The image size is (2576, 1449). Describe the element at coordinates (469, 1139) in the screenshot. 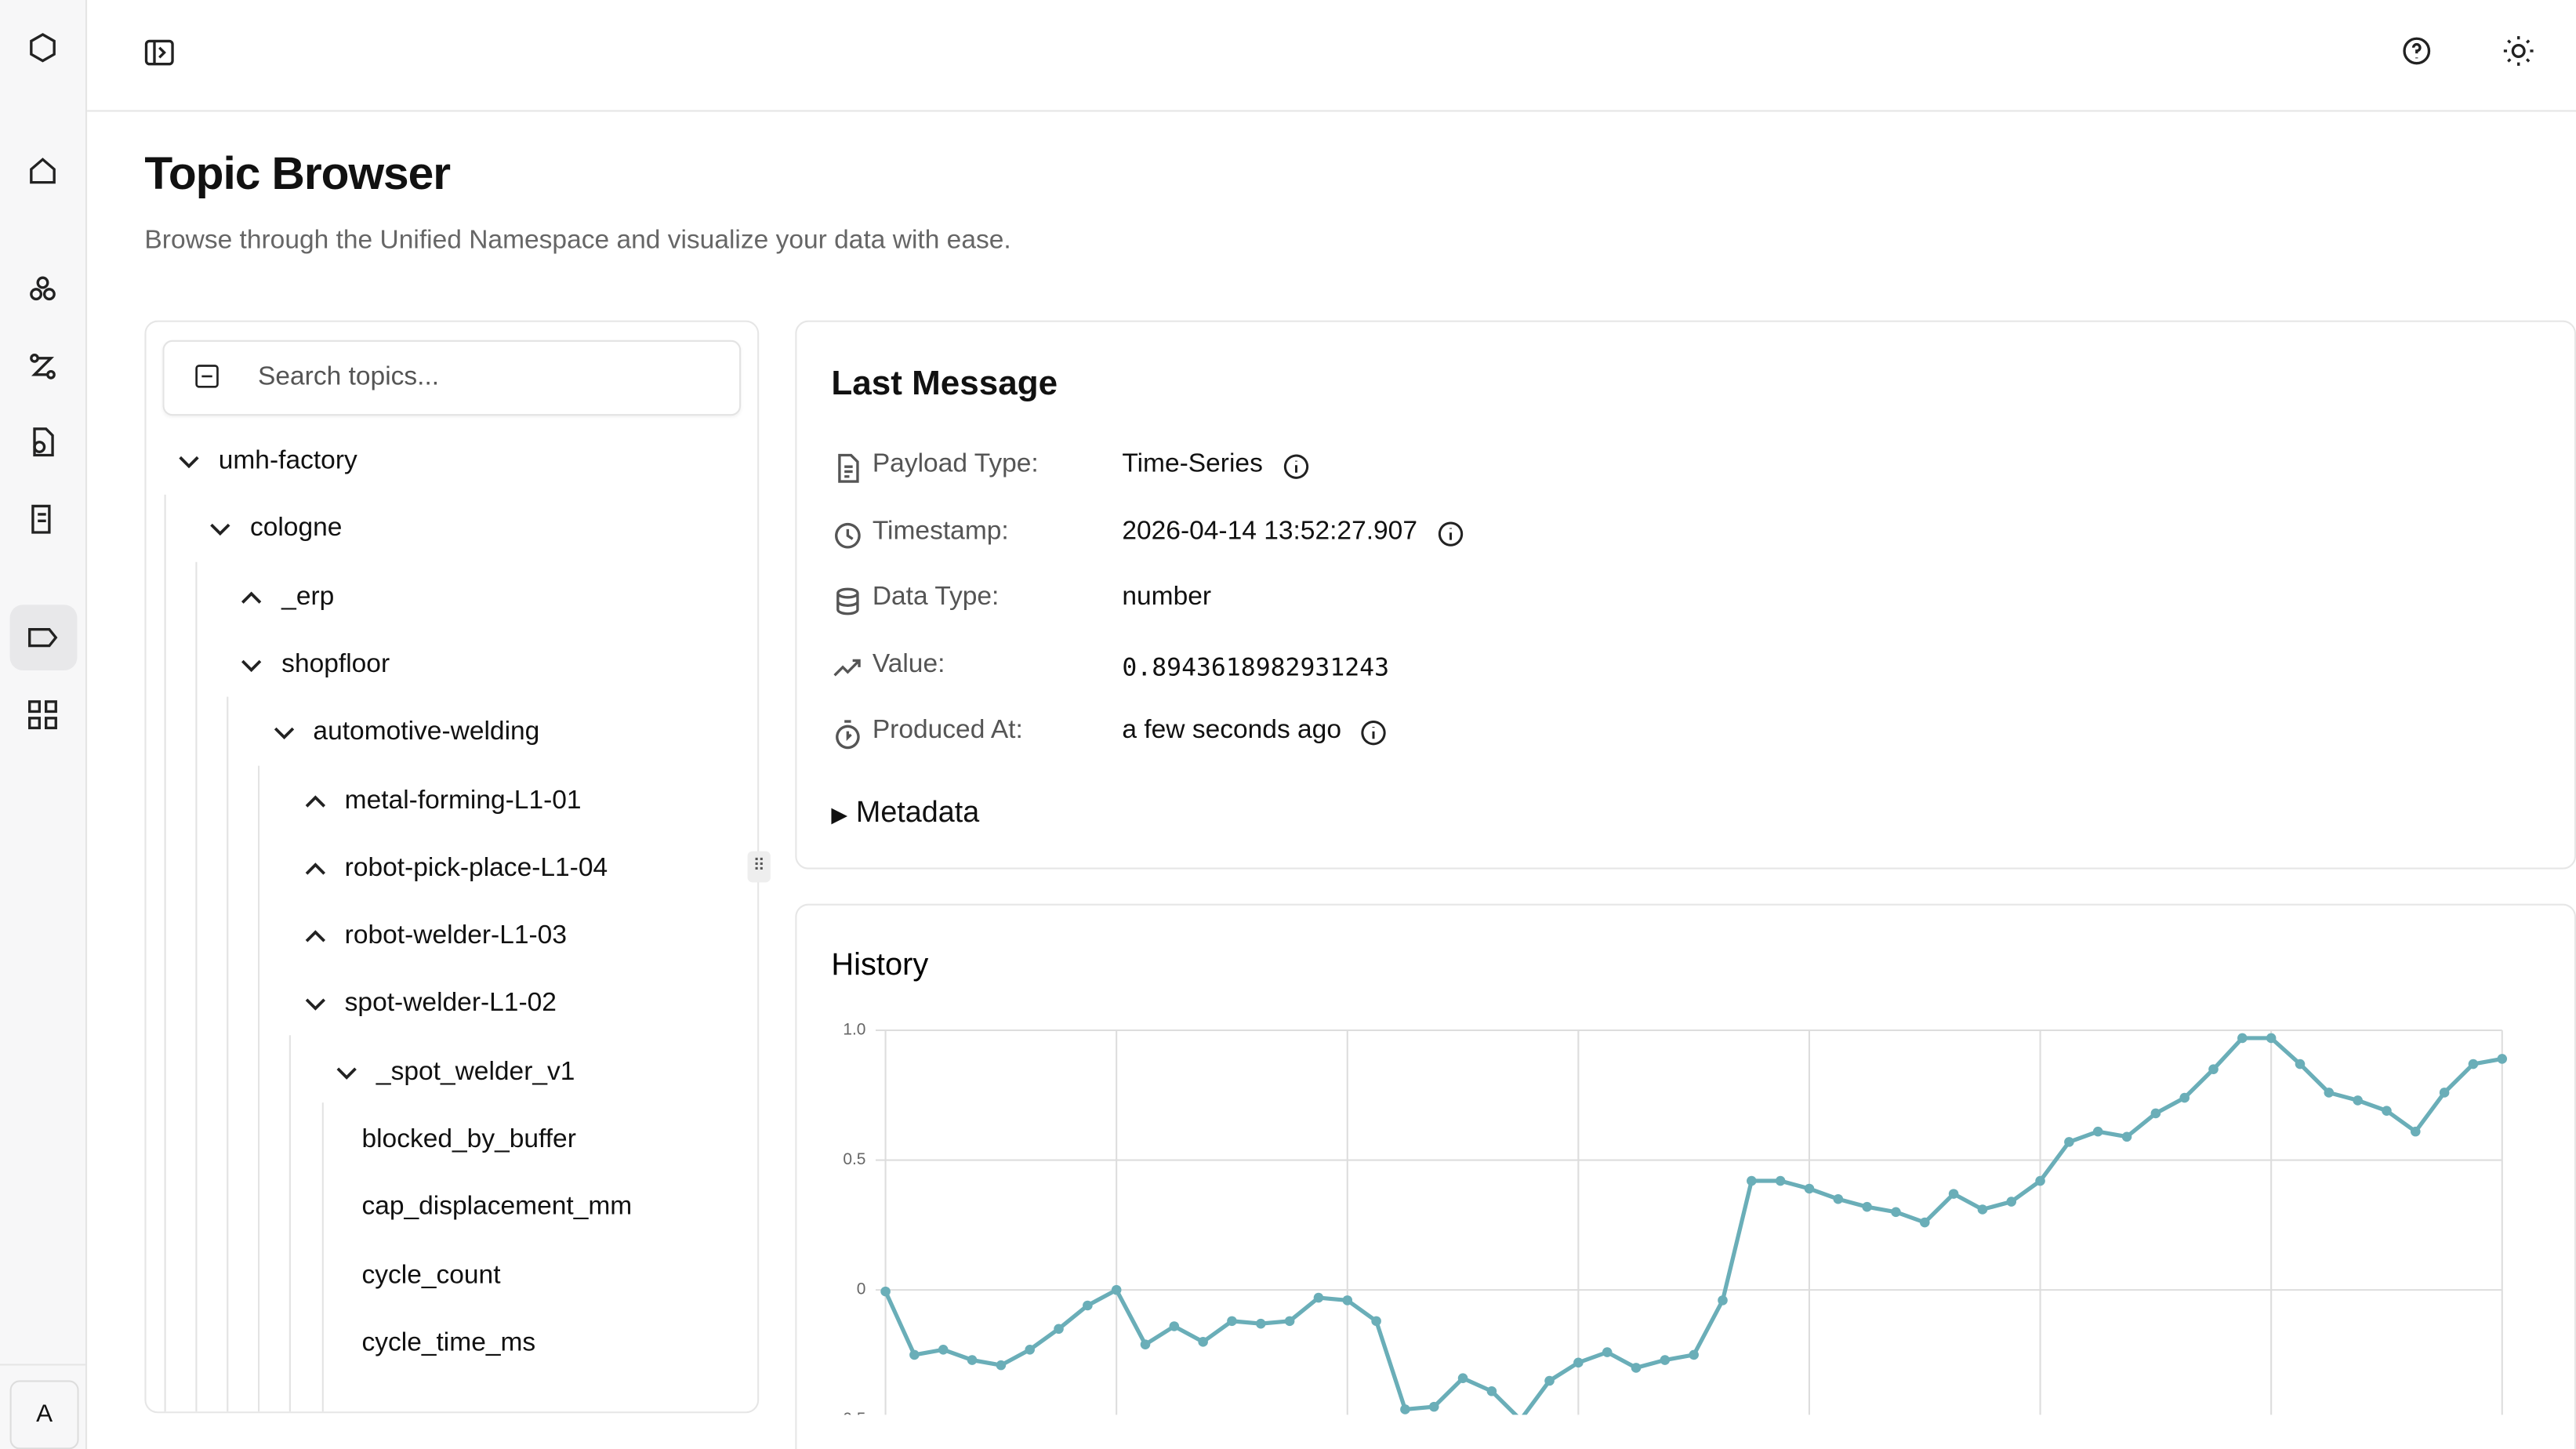

I see `tree-node: blocked_by_buffer` at that location.